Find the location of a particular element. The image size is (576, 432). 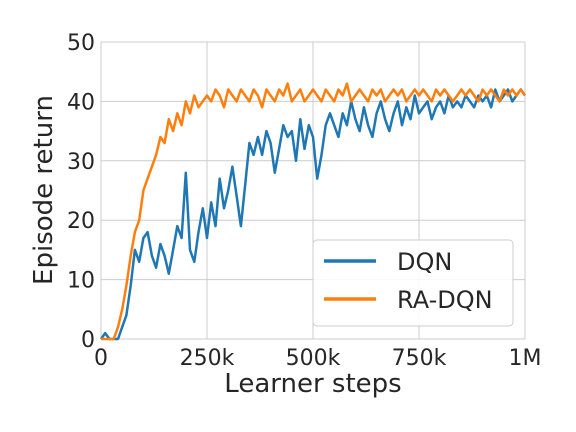

y-tick-label: 20 is located at coordinates (81, 221).